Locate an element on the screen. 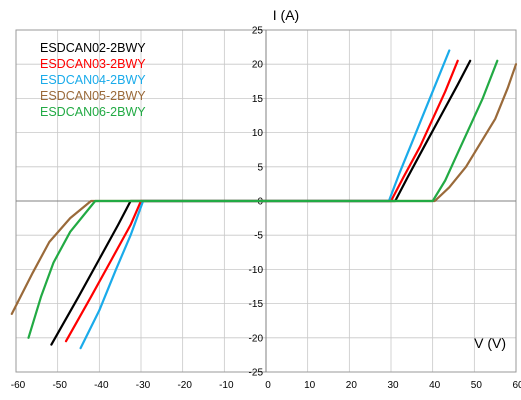  x-tick-label: -30 is located at coordinates (143, 385).